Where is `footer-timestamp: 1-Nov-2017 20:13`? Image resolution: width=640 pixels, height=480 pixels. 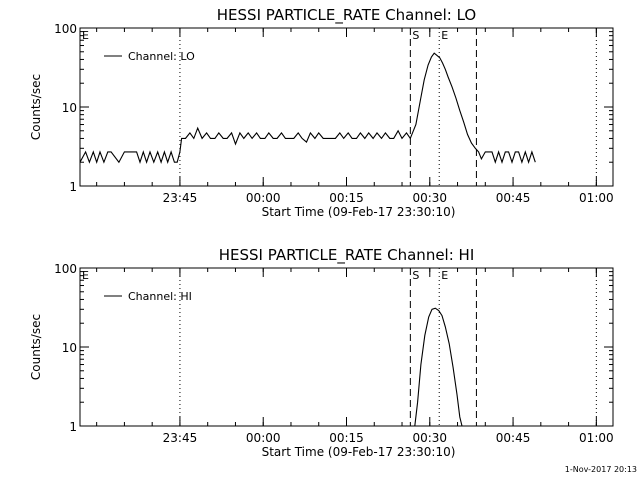 footer-timestamp: 1-Nov-2017 20:13 is located at coordinates (601, 469).